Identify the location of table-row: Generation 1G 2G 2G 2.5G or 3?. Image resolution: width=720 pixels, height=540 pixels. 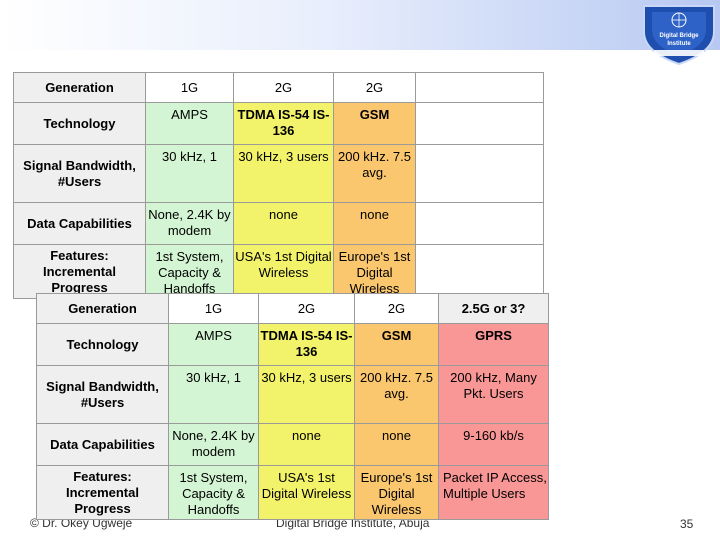
(292, 308).